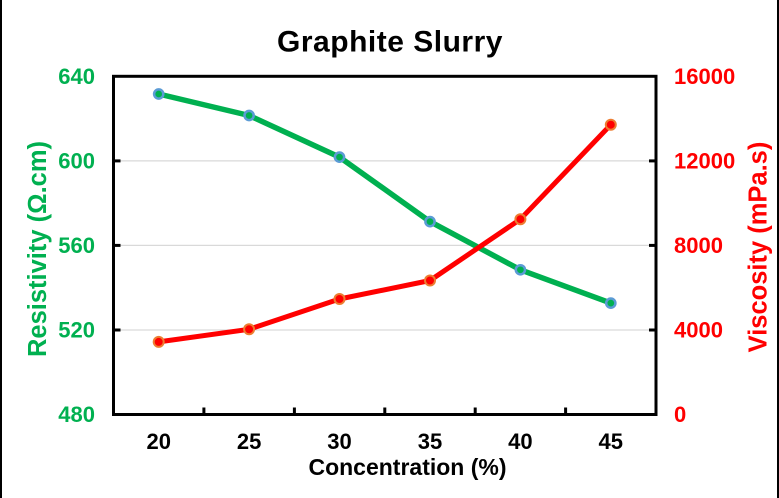 This screenshot has height=498, width=779. Describe the element at coordinates (390, 42) in the screenshot. I see `svg-text: Graphite Slurry` at that location.